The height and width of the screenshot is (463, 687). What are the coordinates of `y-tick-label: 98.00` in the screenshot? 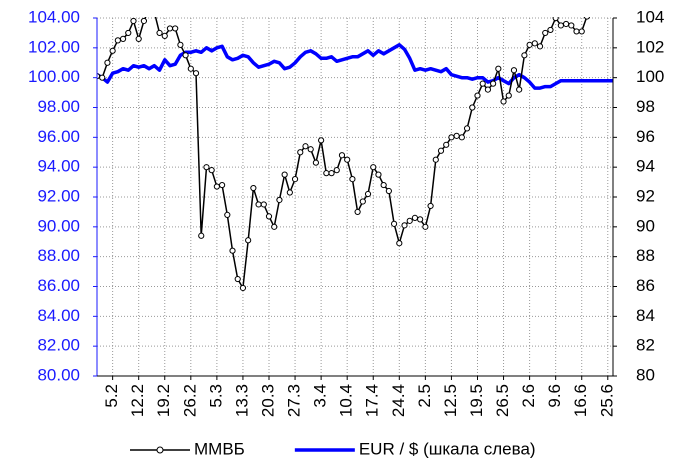 It's located at (58, 106).